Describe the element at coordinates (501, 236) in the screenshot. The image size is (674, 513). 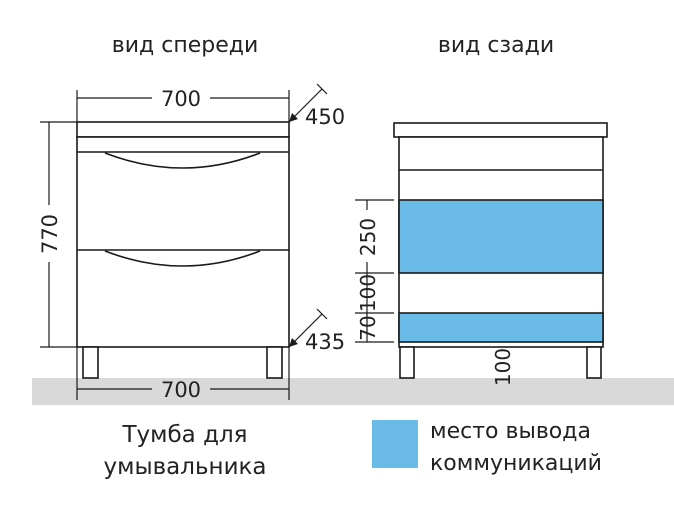
I see `communication-zone-upper` at that location.